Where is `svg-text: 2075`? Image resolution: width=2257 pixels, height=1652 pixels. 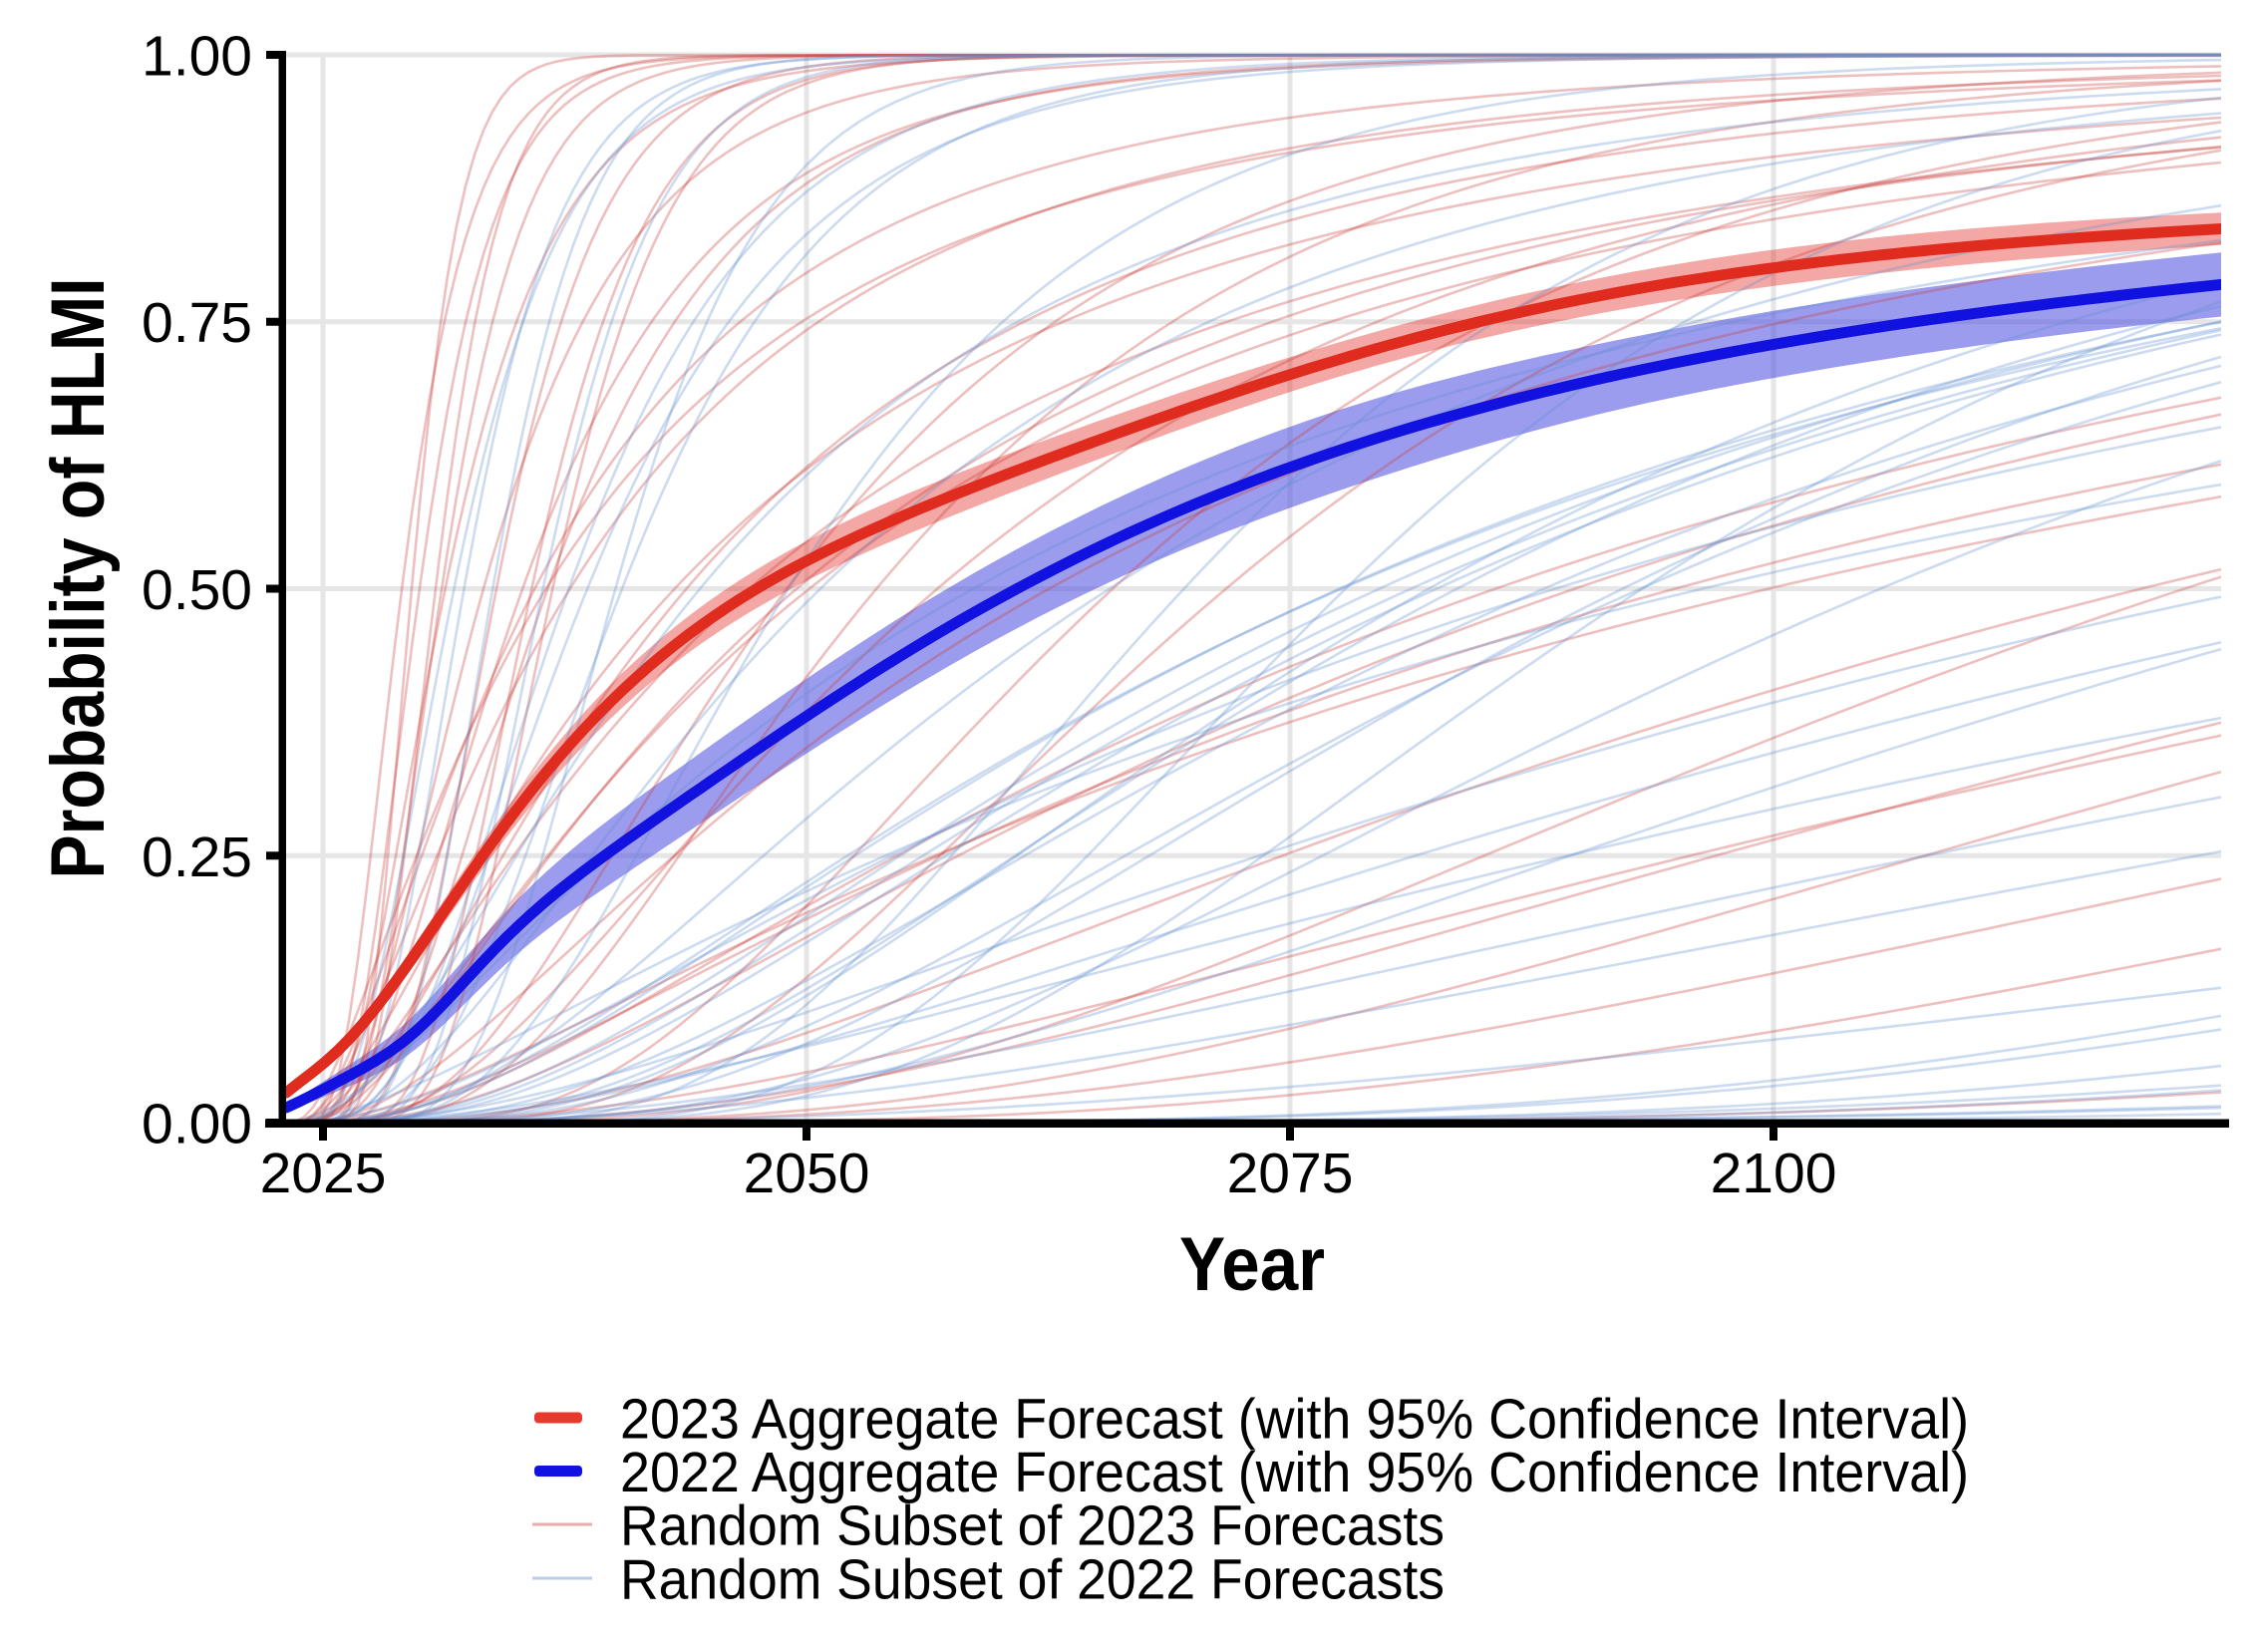
svg-text: 2075 is located at coordinates (1290, 1173).